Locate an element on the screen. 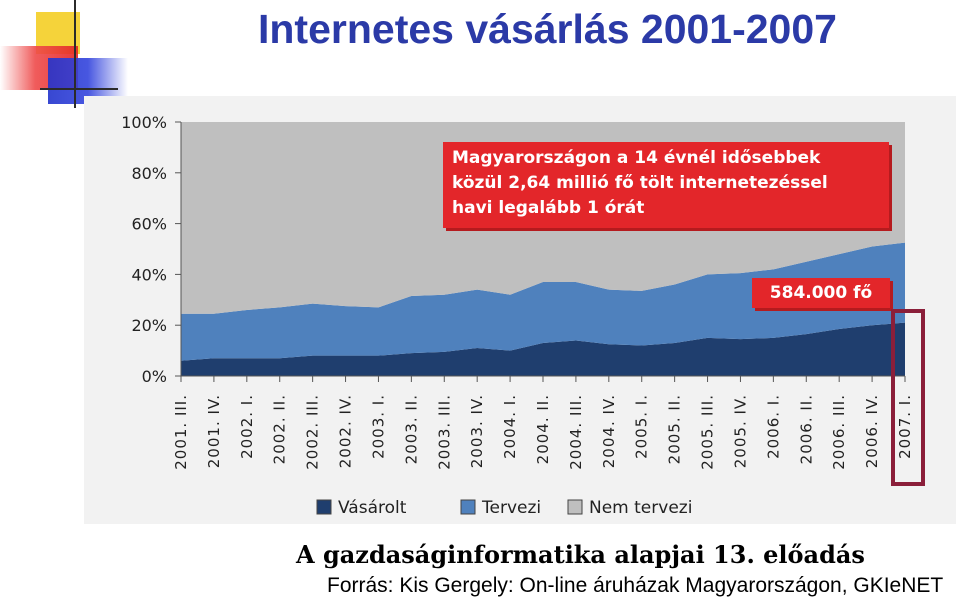  x-tick-label: 2006. III. is located at coordinates (839, 432).